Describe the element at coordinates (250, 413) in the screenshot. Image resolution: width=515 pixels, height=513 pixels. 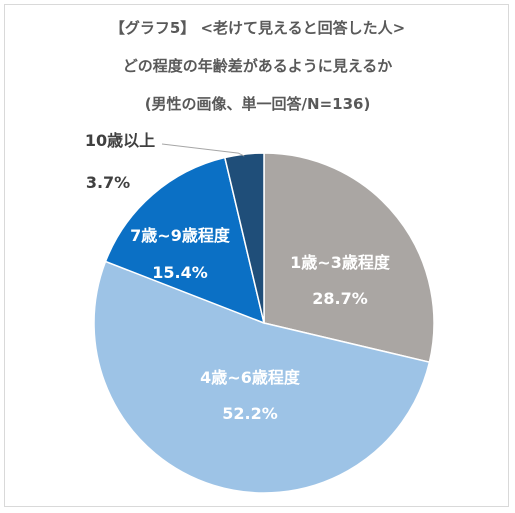
I see `slice-value-label-1: 52.2%` at that location.